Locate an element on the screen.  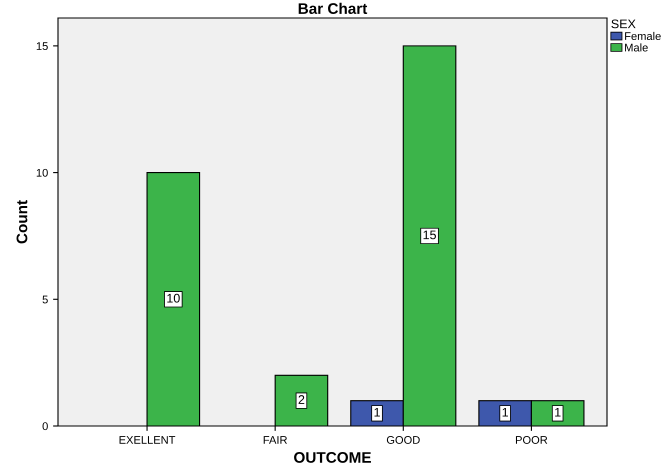
x-tick-label: POOR is located at coordinates (532, 440).